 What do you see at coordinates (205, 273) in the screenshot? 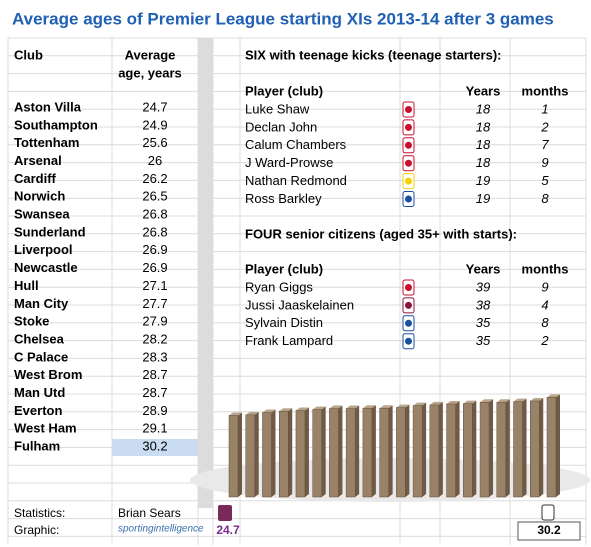
I see `separator-column` at bounding box center [205, 273].